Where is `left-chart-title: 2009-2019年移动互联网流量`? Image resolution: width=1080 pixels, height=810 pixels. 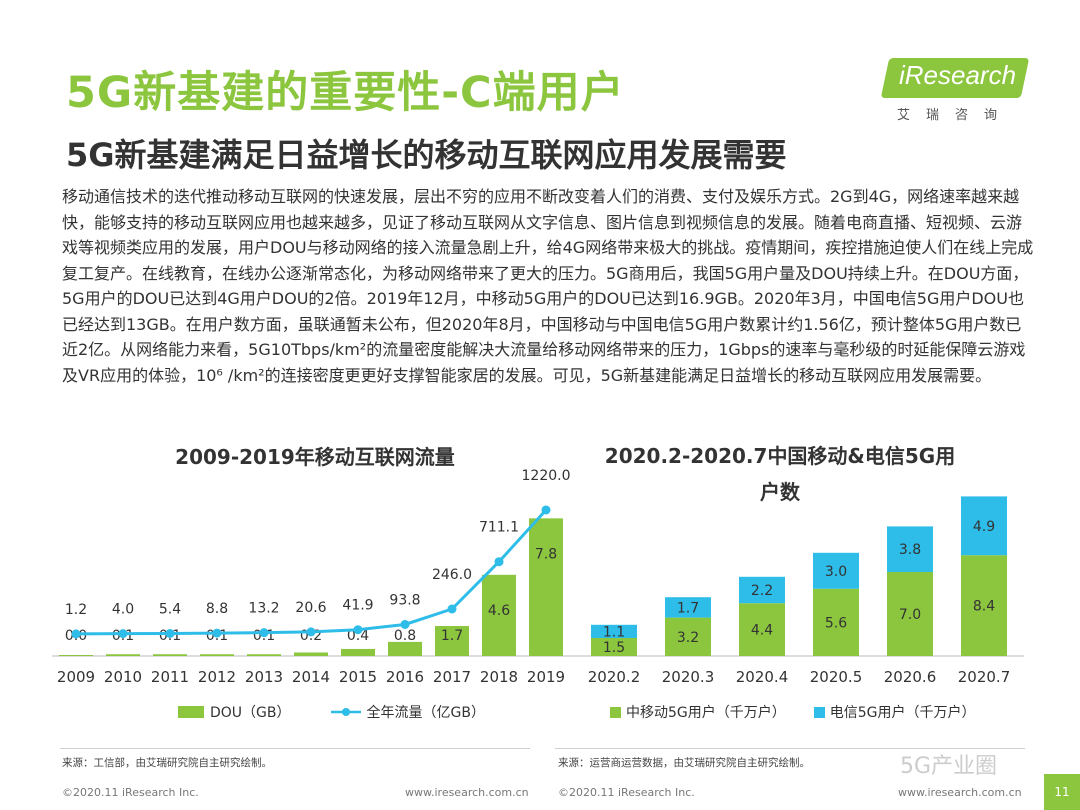 left-chart-title: 2009-2019年移动互联网流量 is located at coordinates (315, 457).